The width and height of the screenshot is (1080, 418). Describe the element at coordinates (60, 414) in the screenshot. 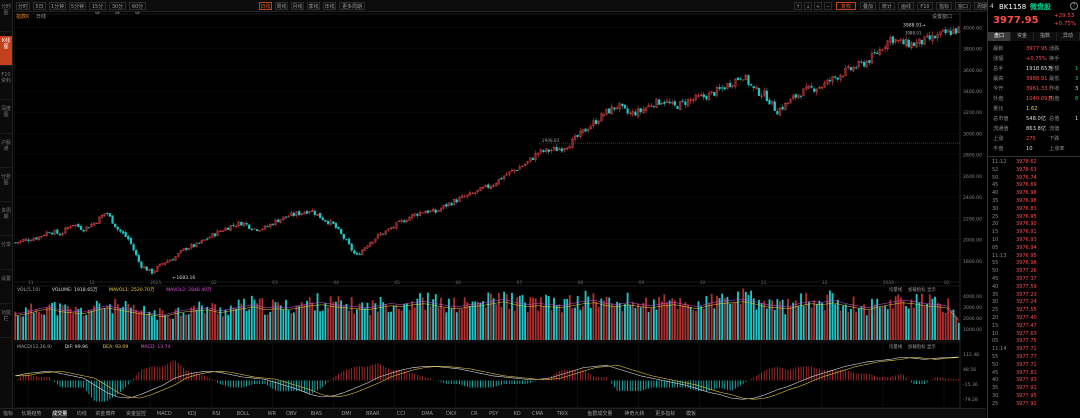

I see `indicator-tab-2: 成交量` at that location.